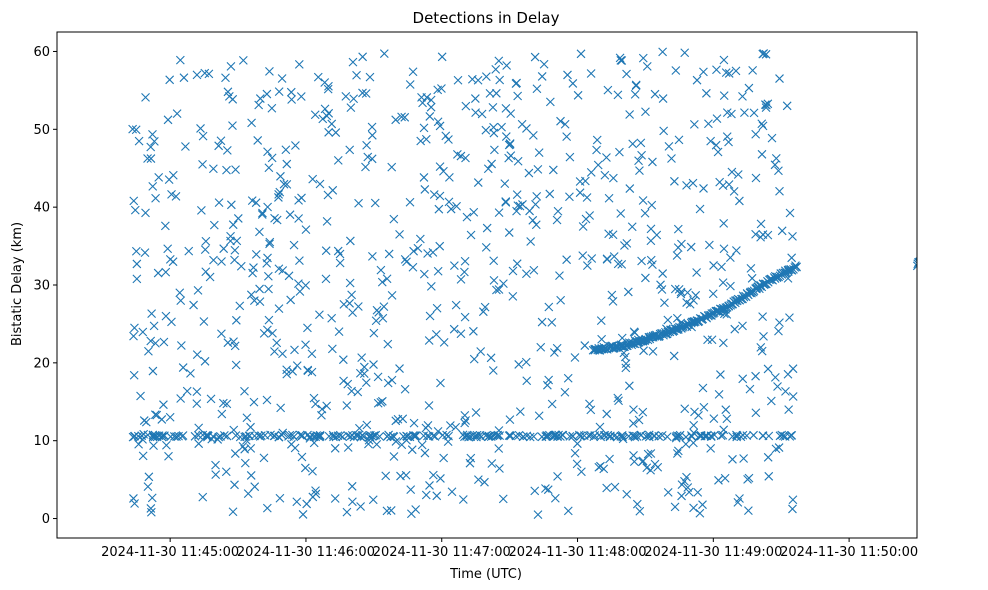 Image resolution: width=988 pixels, height=590 pixels. Describe the element at coordinates (41, 208) in the screenshot. I see `y-tick-label: 40` at that location.